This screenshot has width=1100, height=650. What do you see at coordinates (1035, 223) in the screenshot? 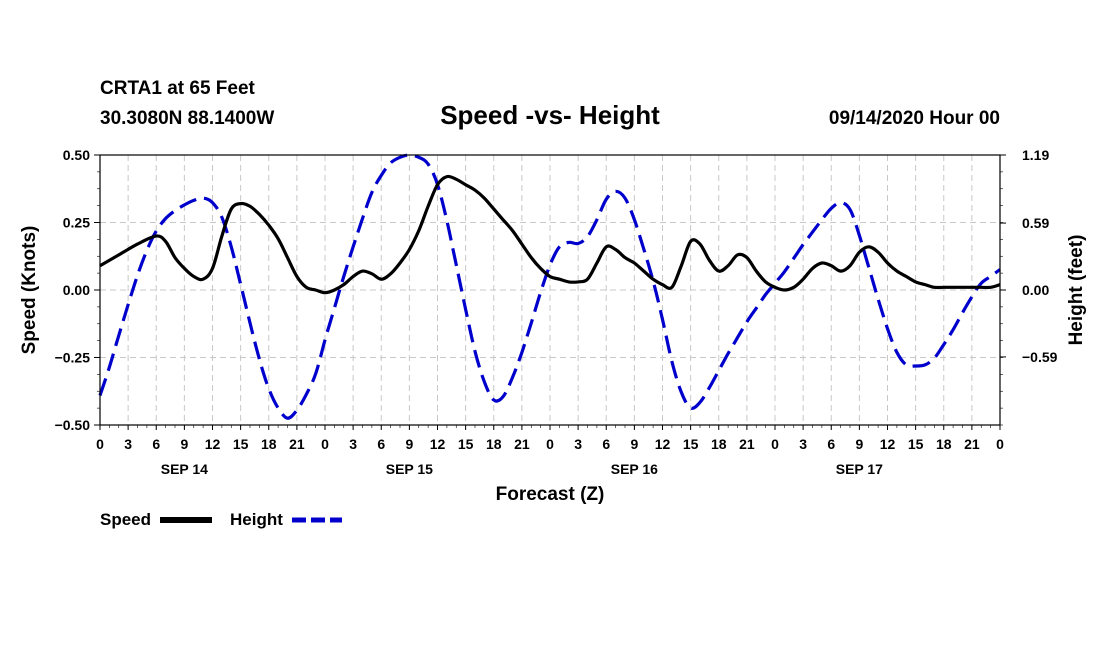
I see `y-right-tick-label: 0.59` at bounding box center [1035, 223].